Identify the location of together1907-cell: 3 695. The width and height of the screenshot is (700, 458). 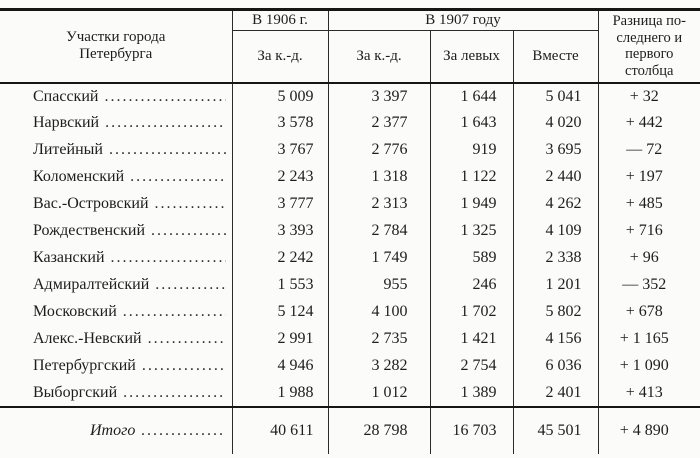
(556, 150).